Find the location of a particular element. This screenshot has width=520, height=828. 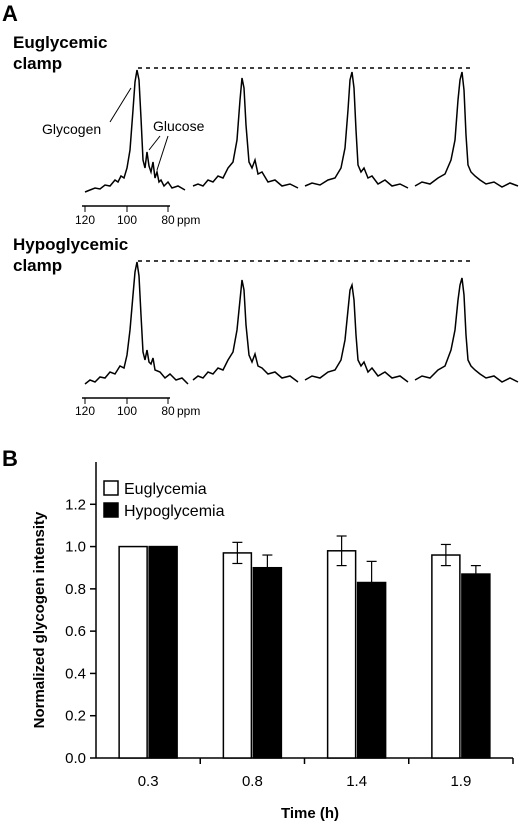

x-axis-title: Time (h) is located at coordinates (310, 813).